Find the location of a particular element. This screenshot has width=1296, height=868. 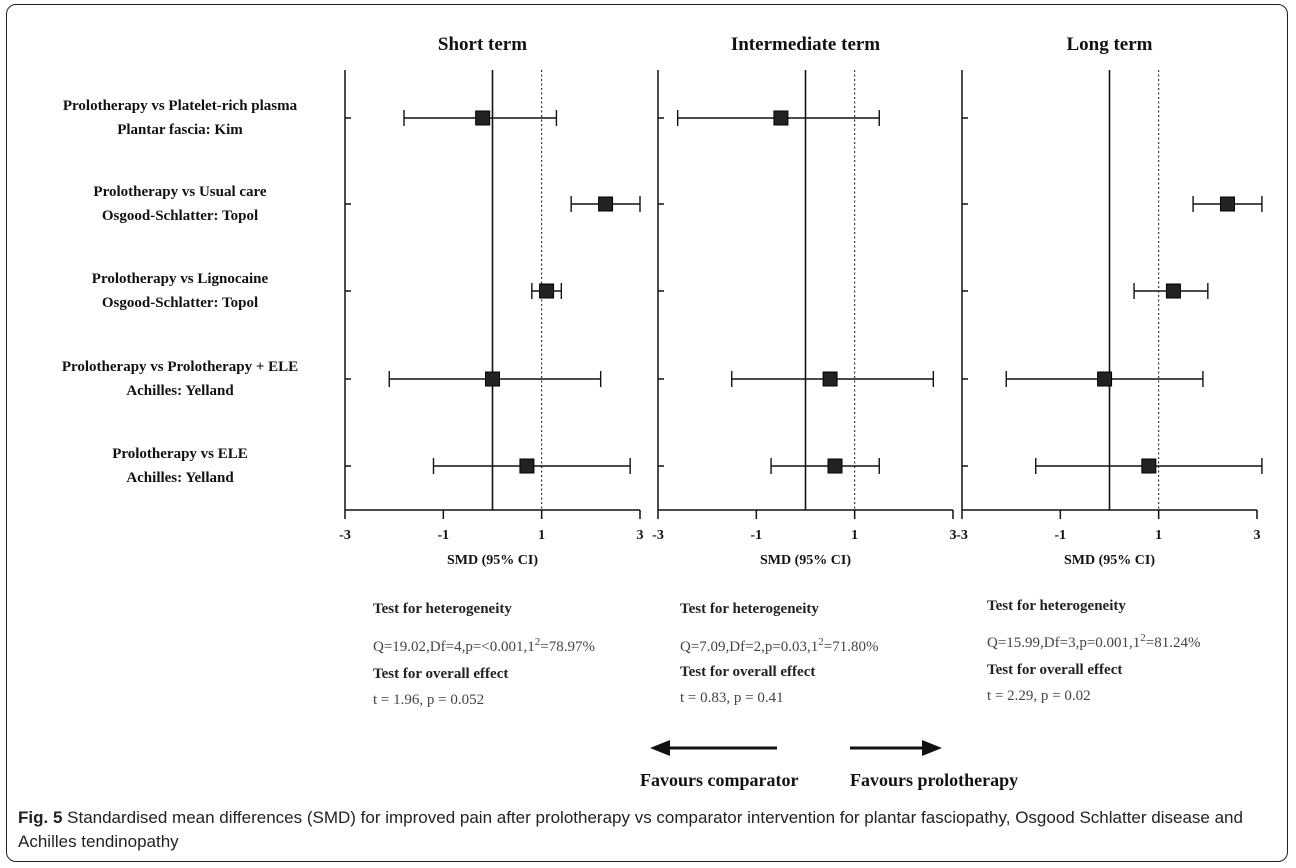

study-comparison-label: Prolotherapy vs Lignocaine is located at coordinates (180, 279).